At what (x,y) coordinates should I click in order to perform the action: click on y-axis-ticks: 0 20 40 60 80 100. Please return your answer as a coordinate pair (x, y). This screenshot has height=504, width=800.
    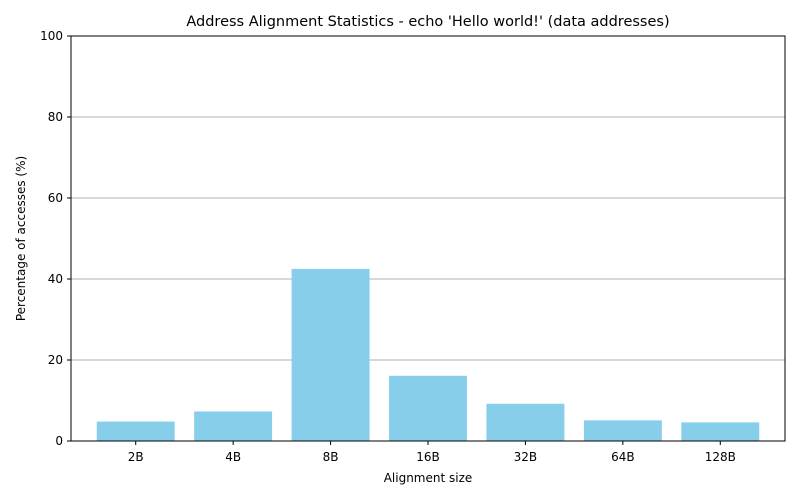
    Looking at the image, I should click on (55, 238).